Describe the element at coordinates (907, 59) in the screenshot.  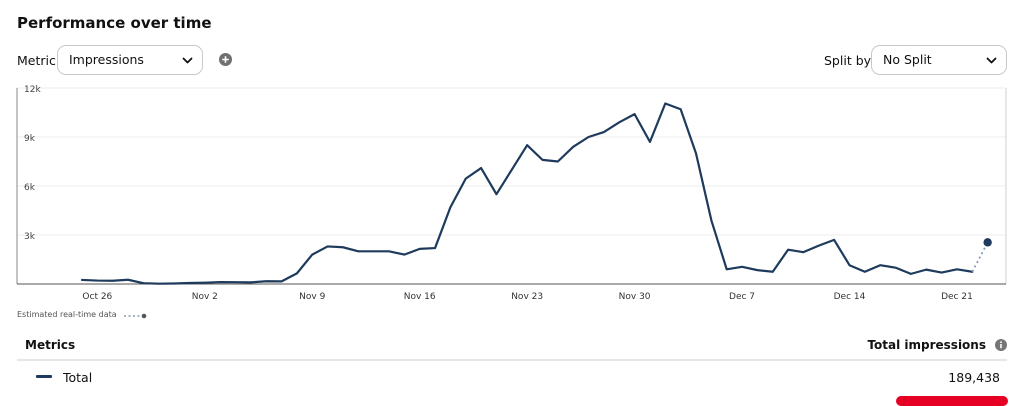
I see `split-by-select-value: No Split` at that location.